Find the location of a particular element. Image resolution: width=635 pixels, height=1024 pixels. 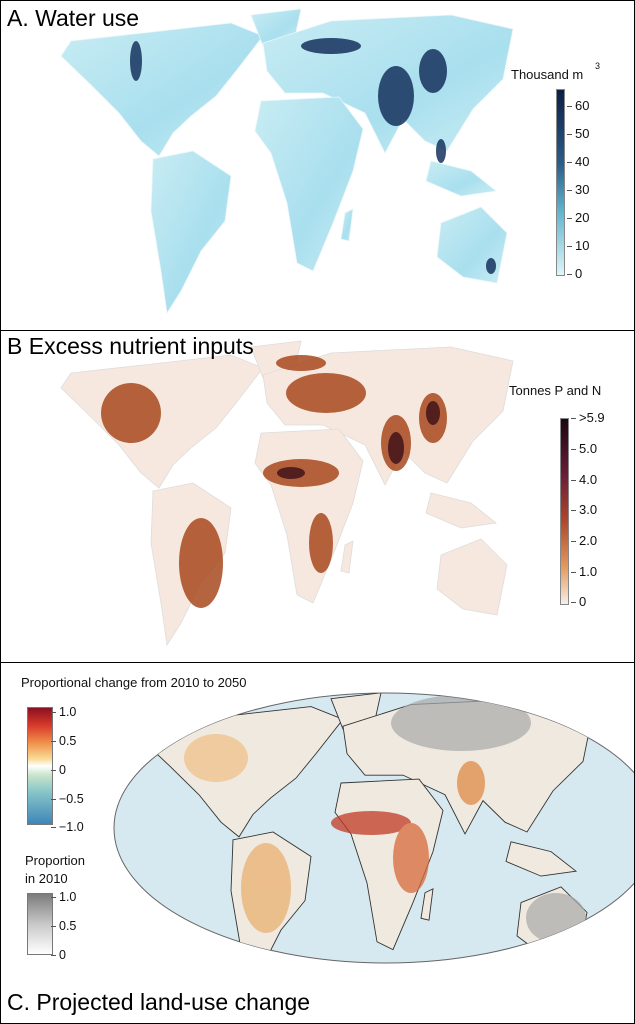

water-use-hotspots is located at coordinates (313, 156).